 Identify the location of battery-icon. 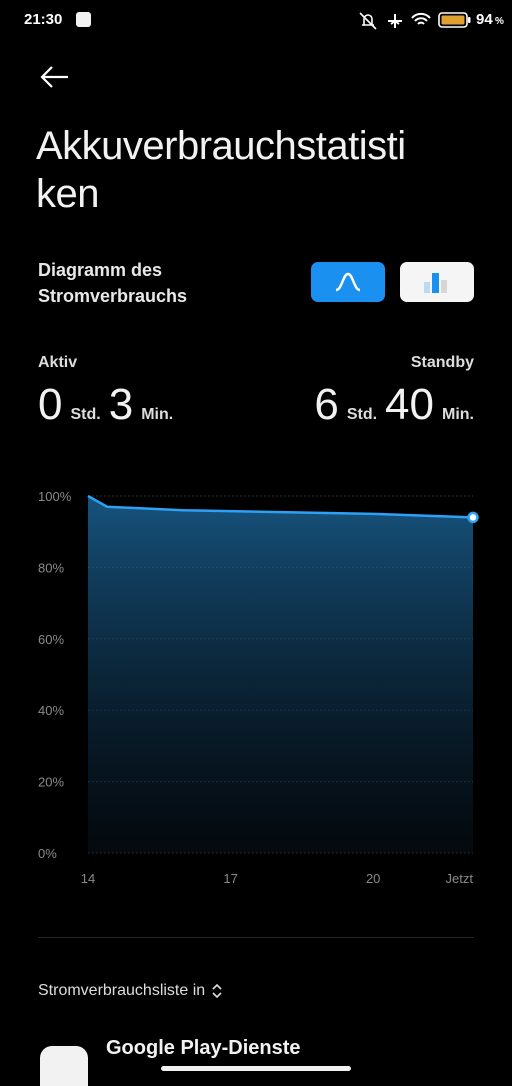
(454, 20).